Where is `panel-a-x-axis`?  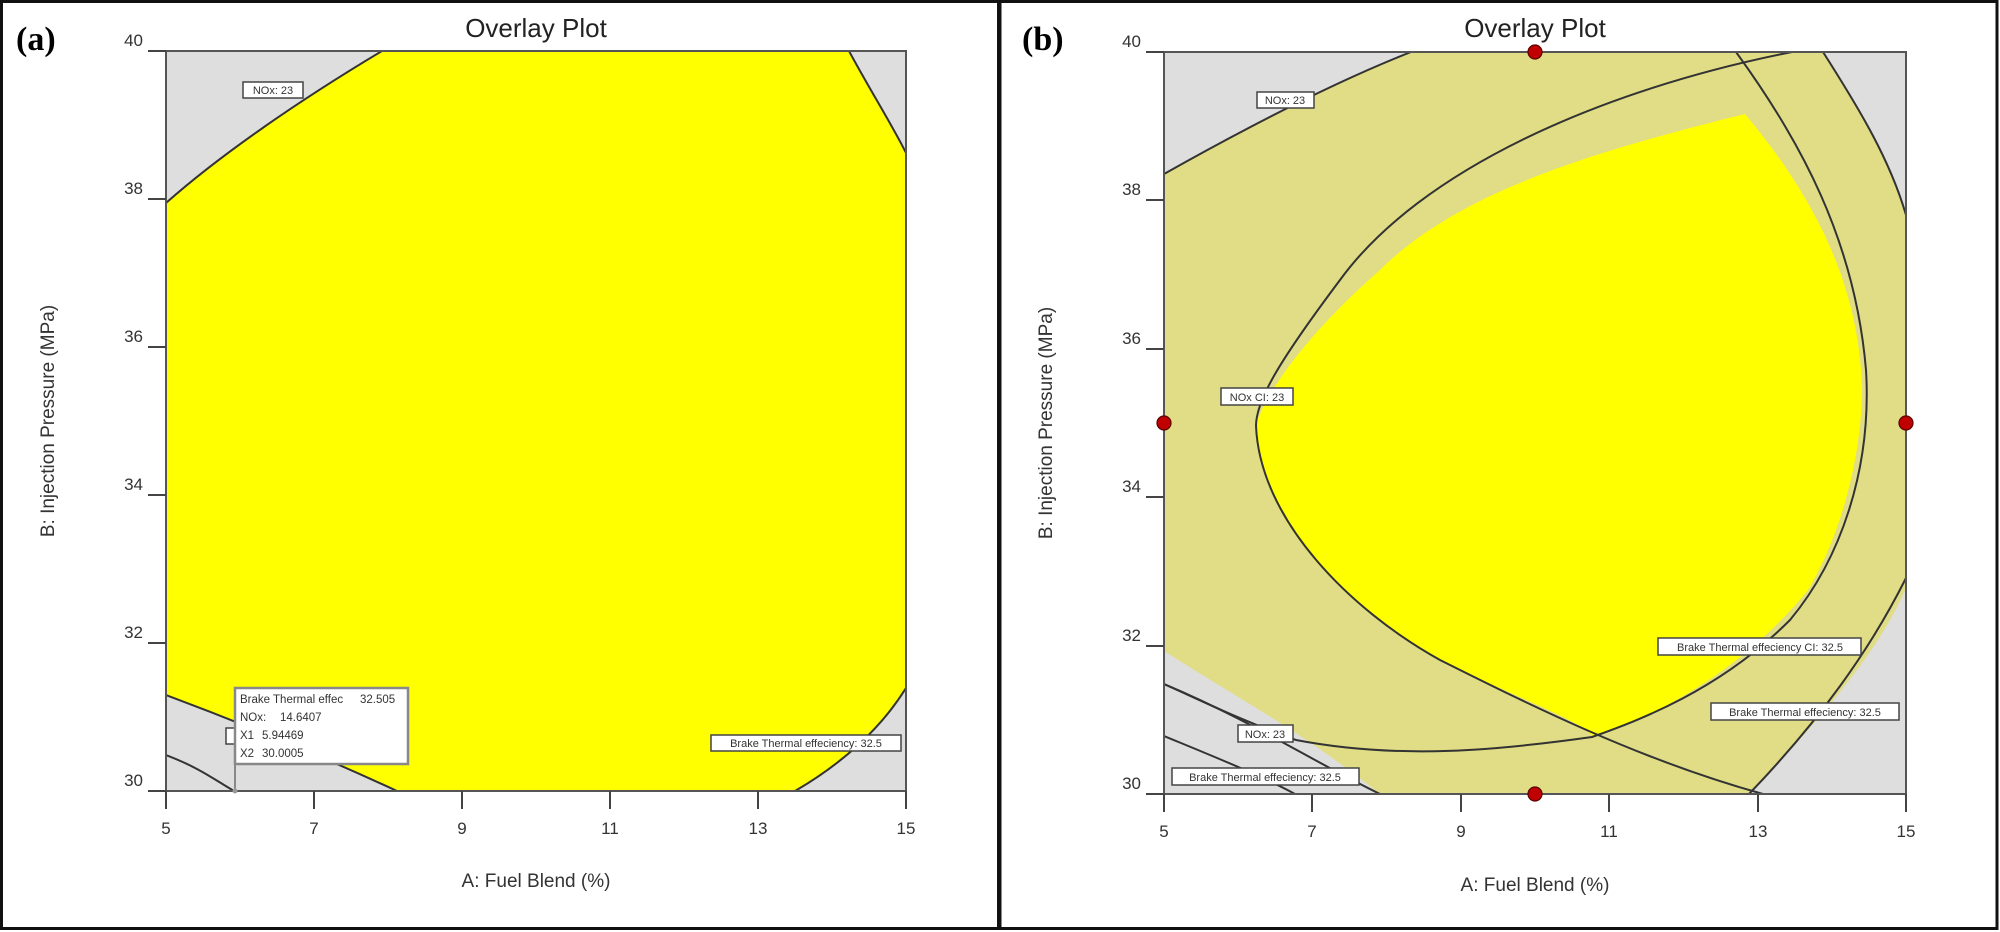 panel-a-x-axis is located at coordinates (536, 800).